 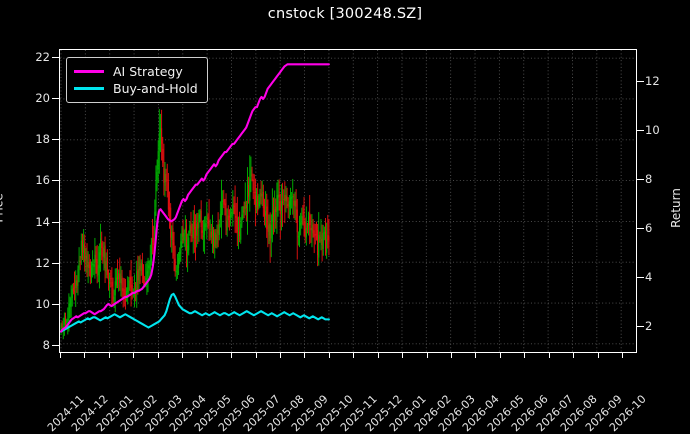 I want to click on y-tick-label: 14, so click(x=42, y=221).